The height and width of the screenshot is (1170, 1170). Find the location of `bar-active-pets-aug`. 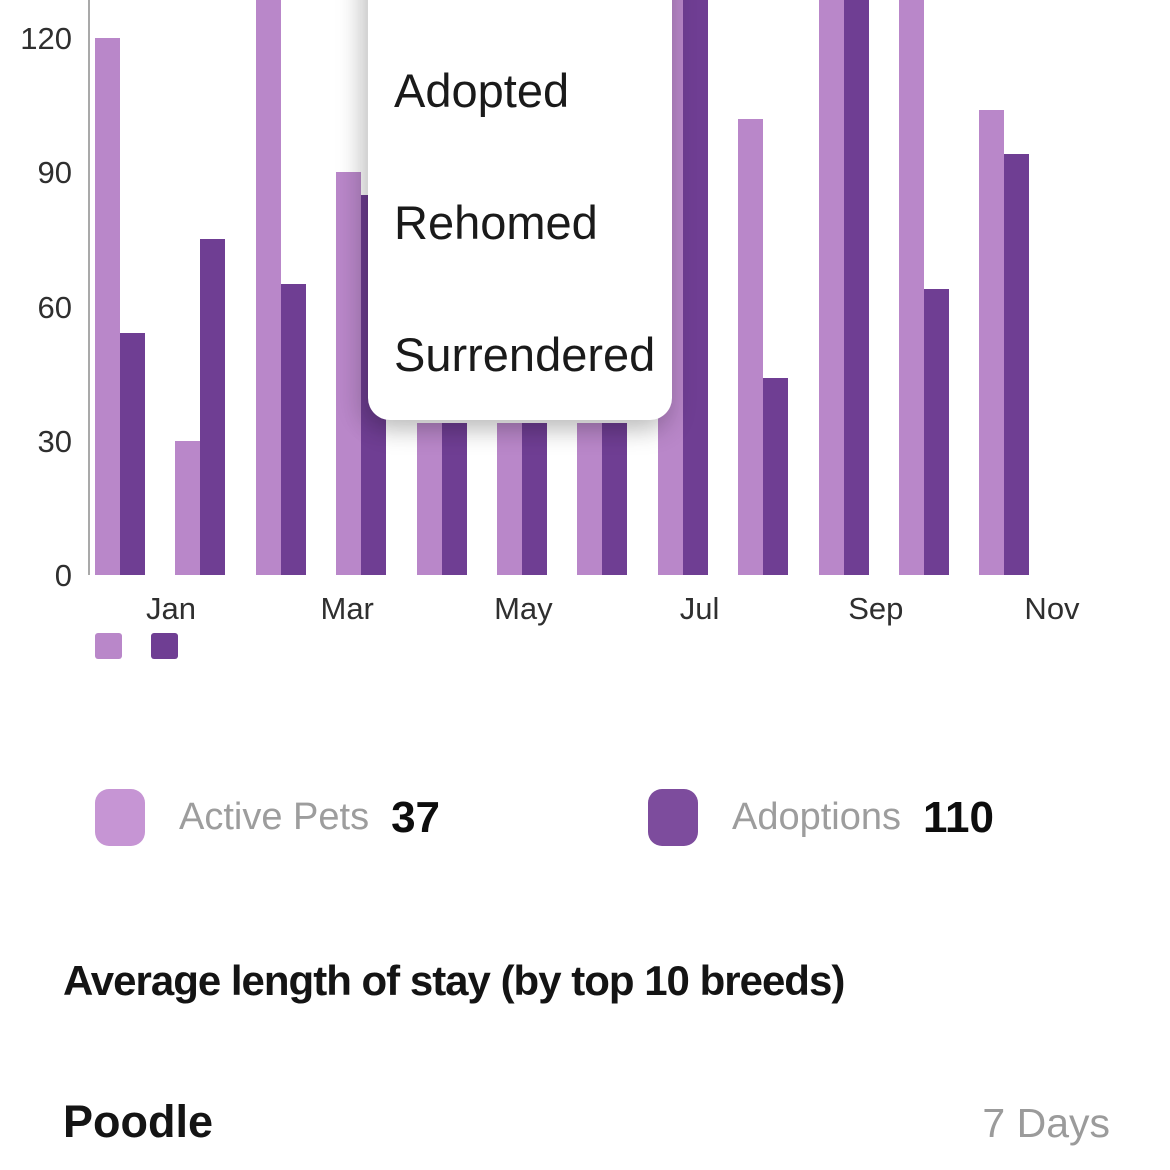

bar-active-pets-aug is located at coordinates (751, 347).